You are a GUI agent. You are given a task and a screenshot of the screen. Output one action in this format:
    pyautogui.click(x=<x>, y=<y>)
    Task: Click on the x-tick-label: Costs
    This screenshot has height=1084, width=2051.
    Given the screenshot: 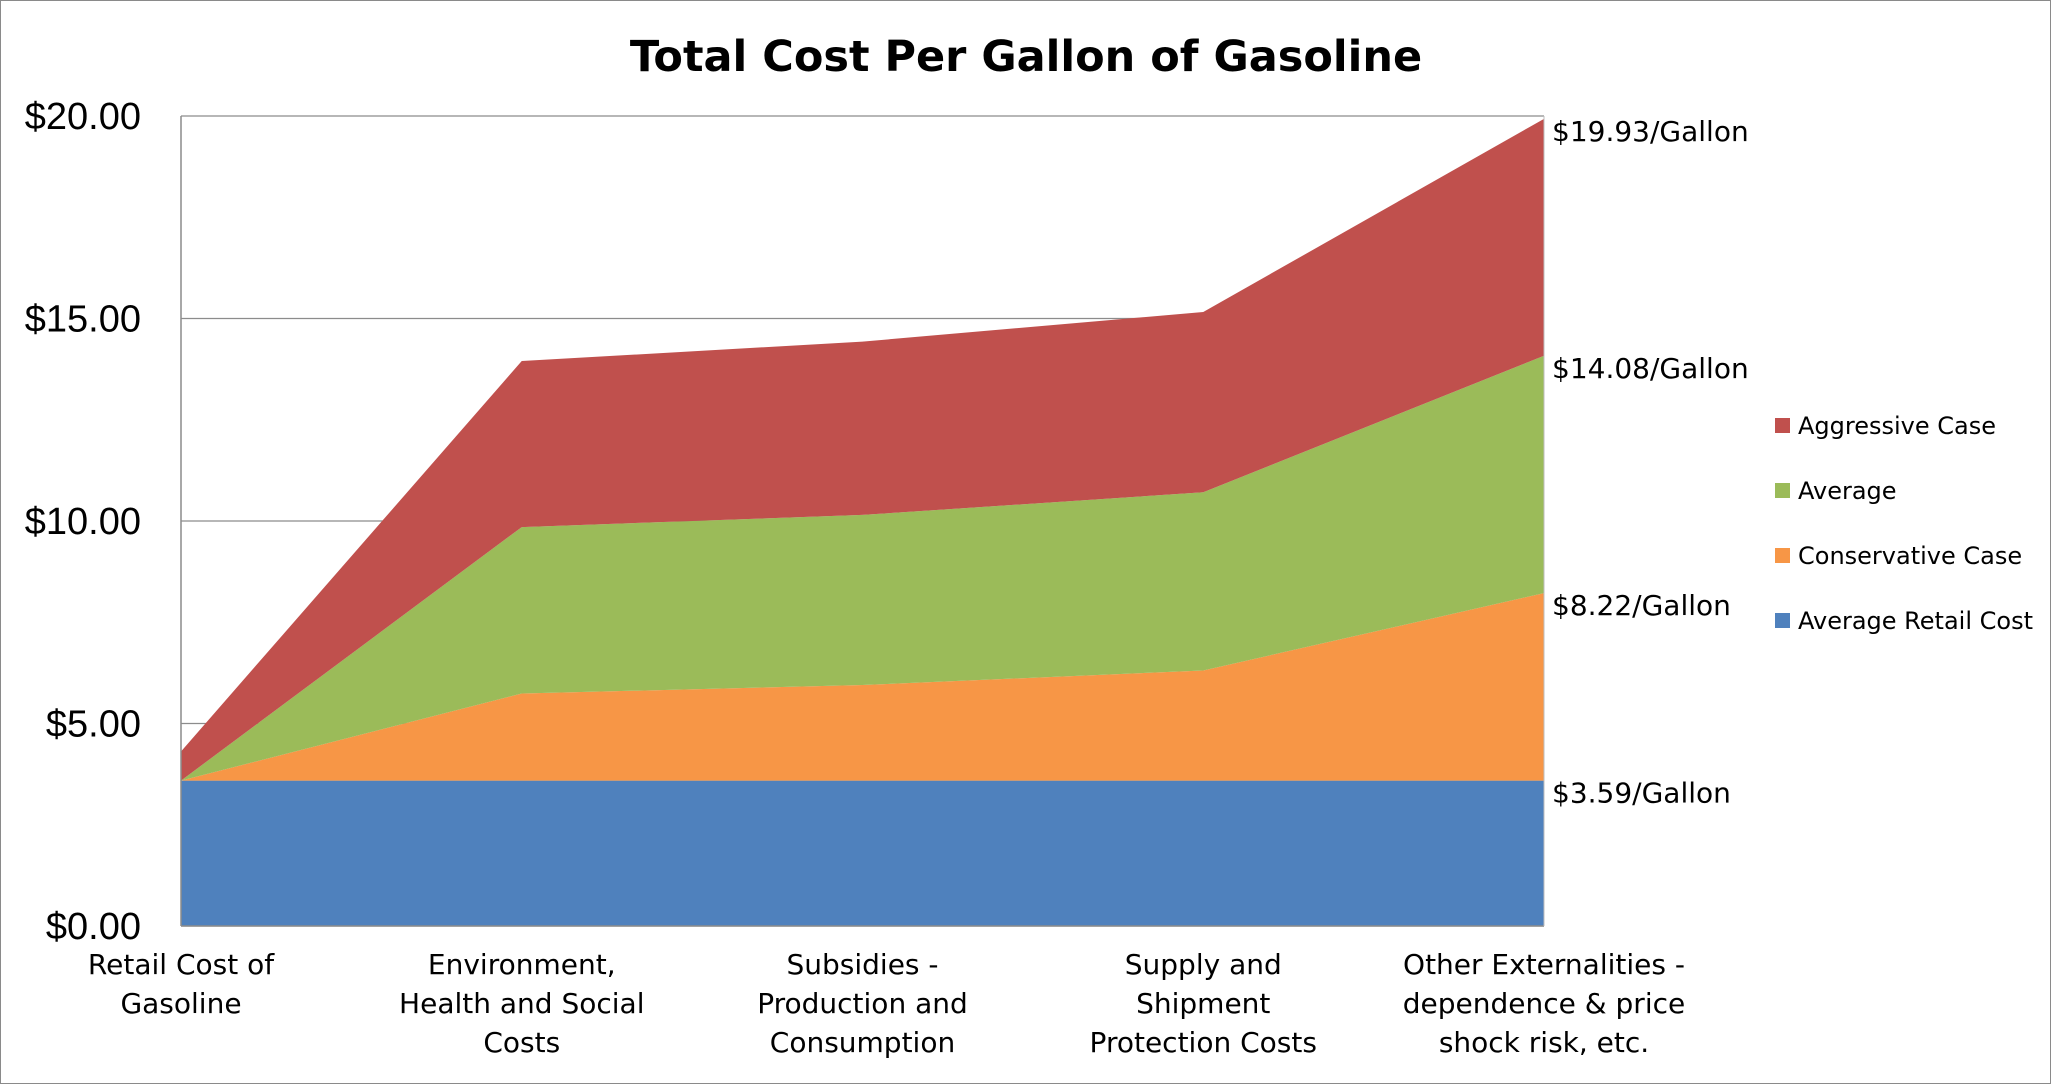 What is the action you would take?
    pyautogui.click(x=521, y=1042)
    